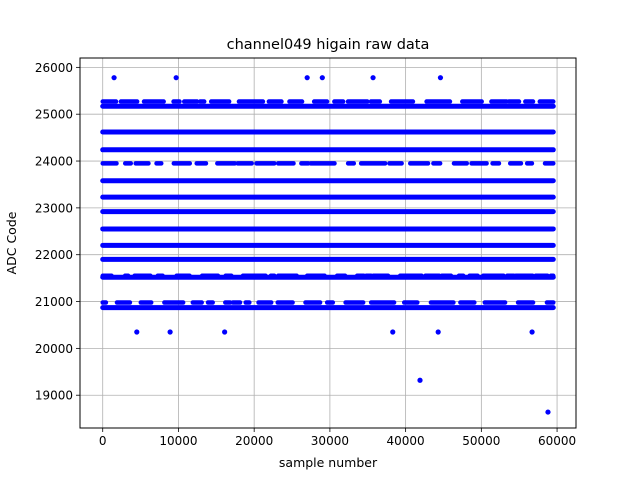 The image size is (640, 480). Describe the element at coordinates (54, 115) in the screenshot. I see `y-tick-label: 25000` at that location.